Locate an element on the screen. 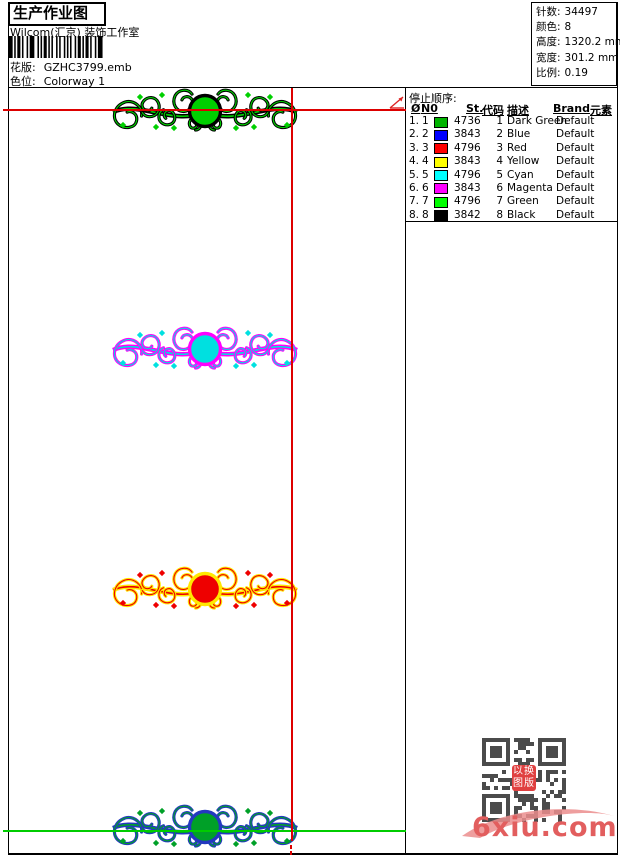  table-left-border is located at coordinates (405, 471).